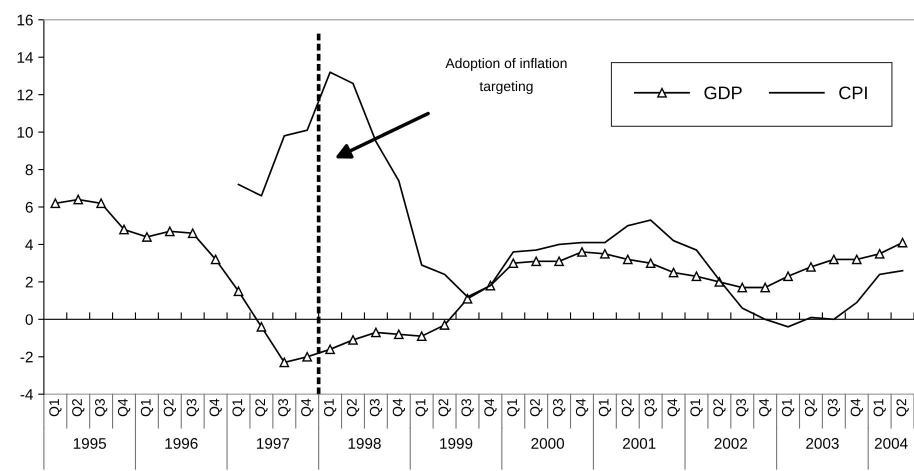  What do you see at coordinates (891, 443) in the screenshot?
I see `text: 2004` at bounding box center [891, 443].